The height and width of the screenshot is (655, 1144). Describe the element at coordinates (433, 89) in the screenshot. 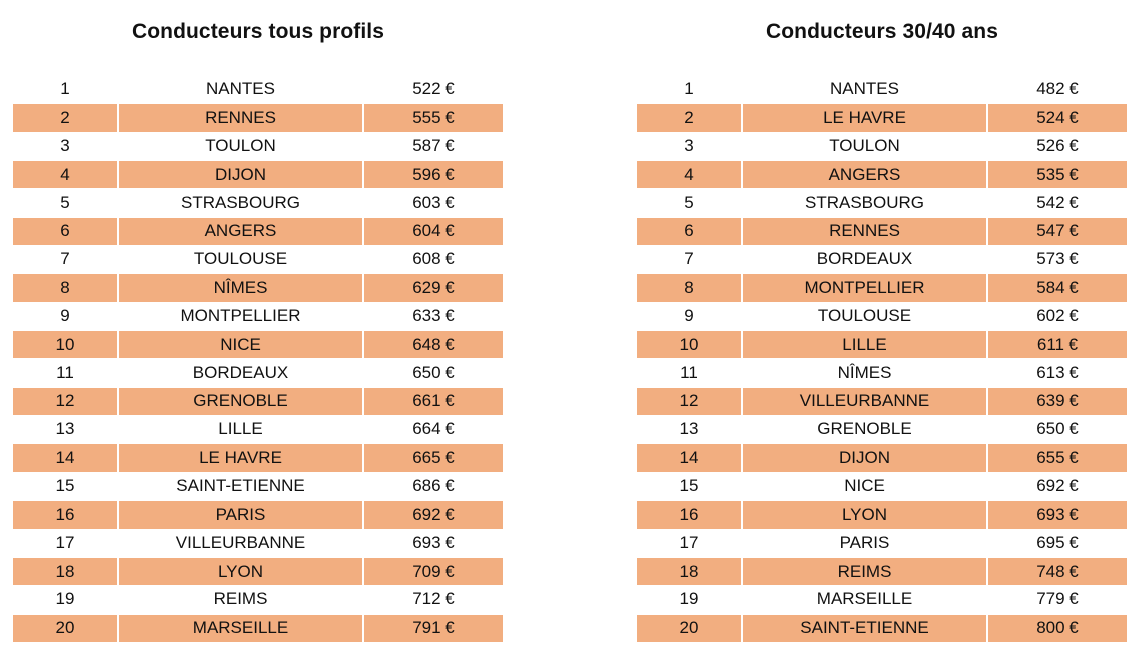

I see `price-cell: 522 €` at that location.